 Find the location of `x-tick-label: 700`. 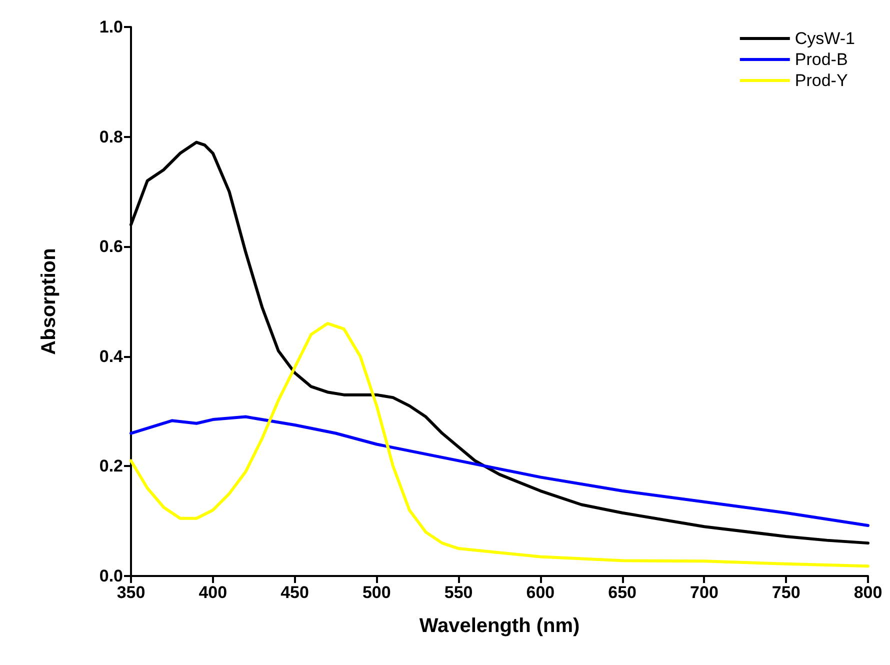

x-tick-label: 700 is located at coordinates (704, 592).